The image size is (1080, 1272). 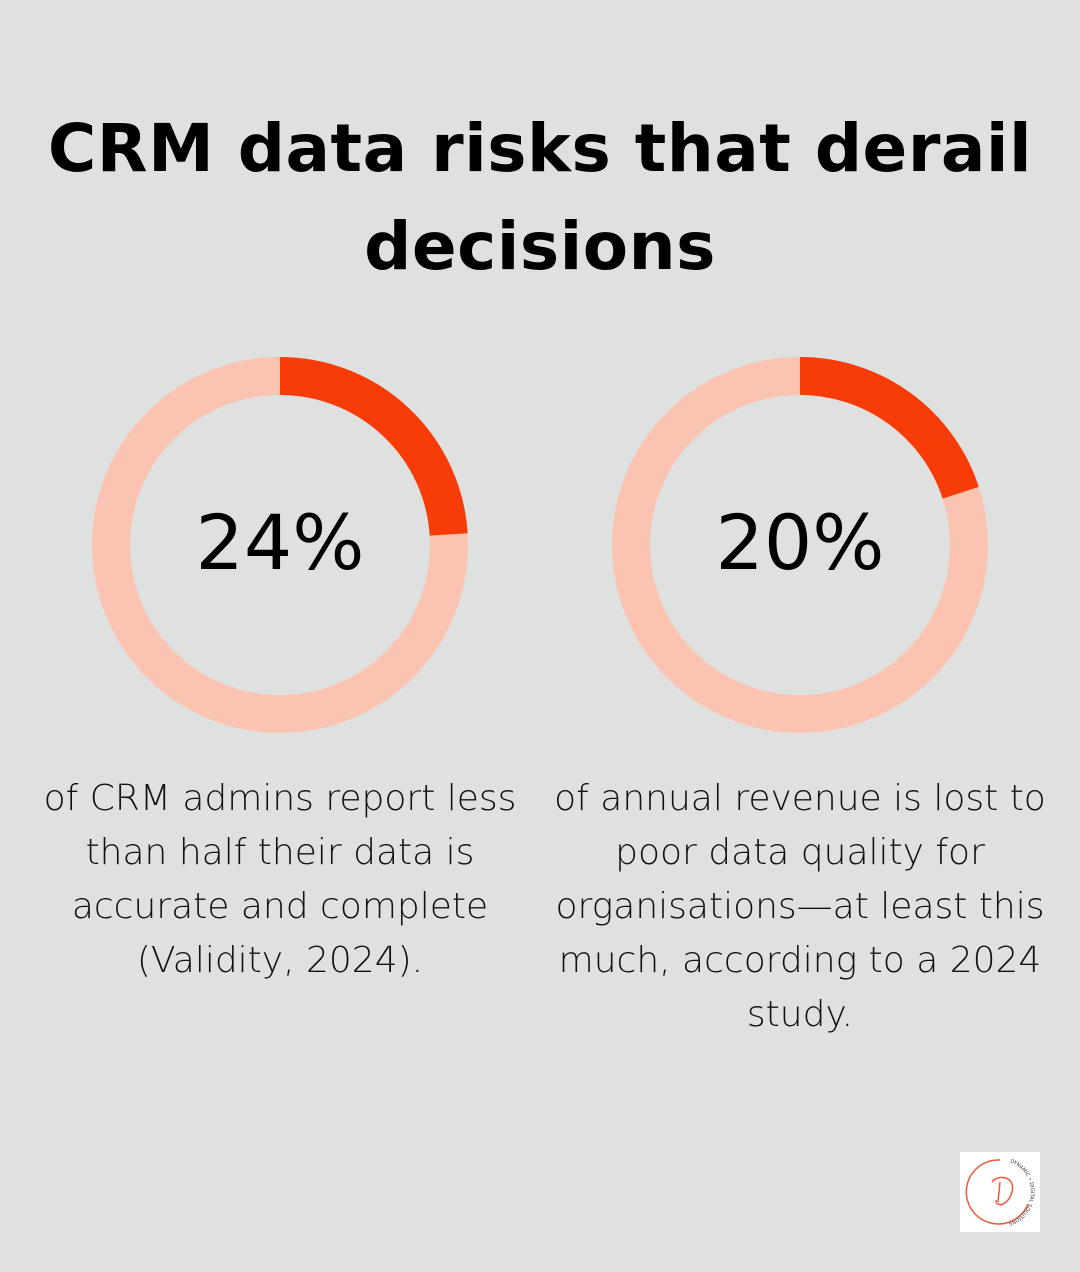 I want to click on donut-value-label: 20%, so click(x=800, y=542).